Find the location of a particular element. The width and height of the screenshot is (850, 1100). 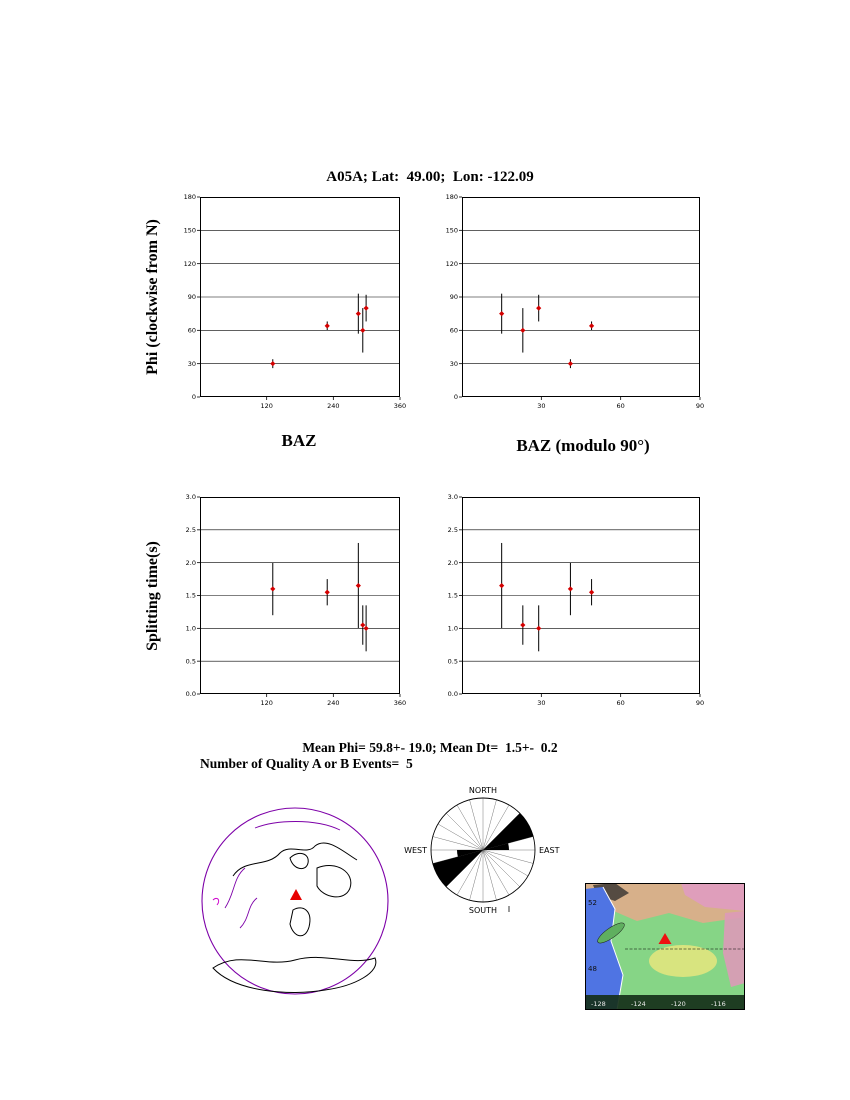

map-vancouver-island is located at coordinates (611, 933).